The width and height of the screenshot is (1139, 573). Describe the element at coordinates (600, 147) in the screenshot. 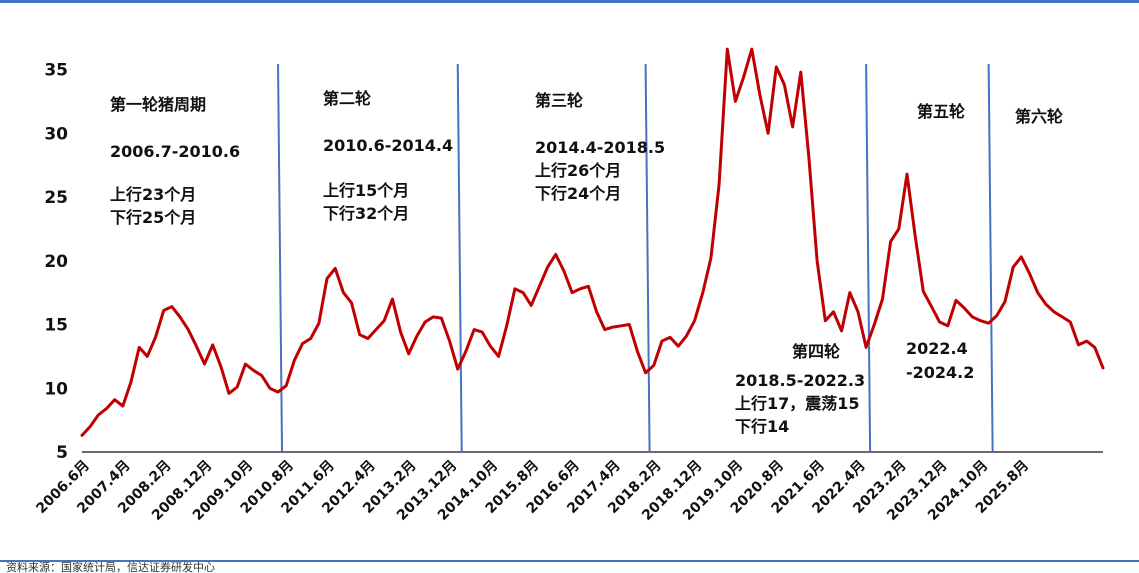

I see `cycle3-range: 2014.4-2018.5` at that location.